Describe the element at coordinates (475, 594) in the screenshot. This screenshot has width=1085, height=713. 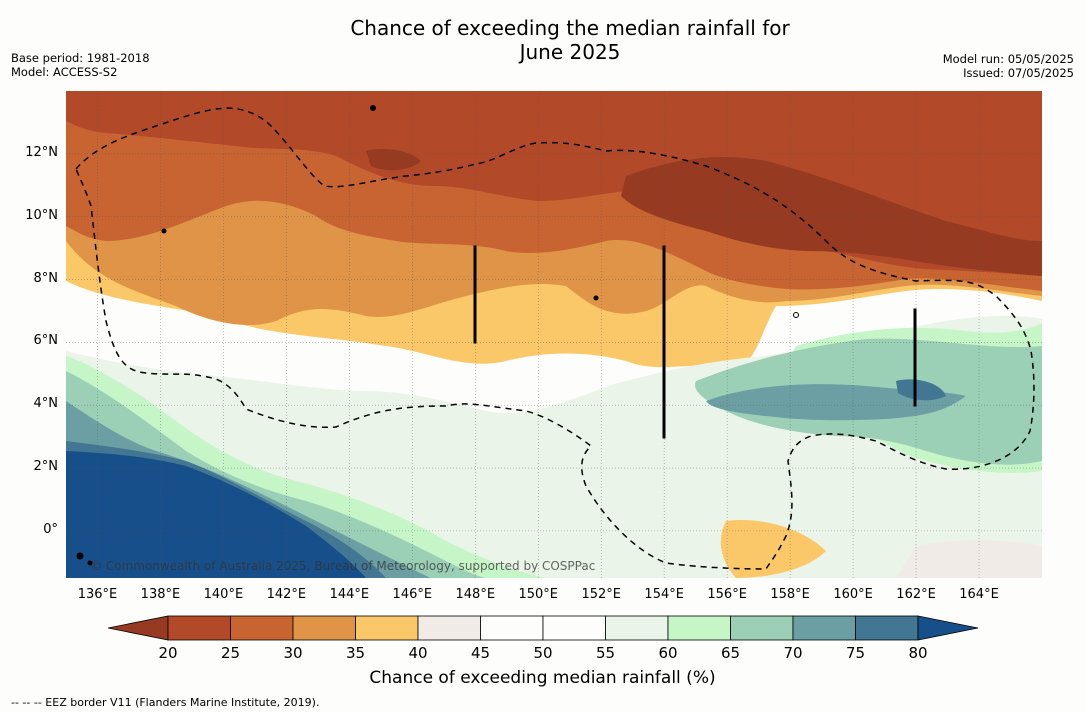
I see `x-tick-label: 148°E` at that location.